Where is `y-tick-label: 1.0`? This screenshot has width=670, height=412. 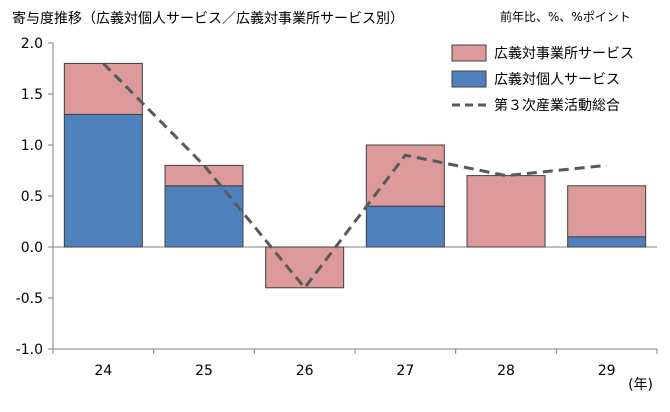
y-tick-label: 1.0 is located at coordinates (32, 146).